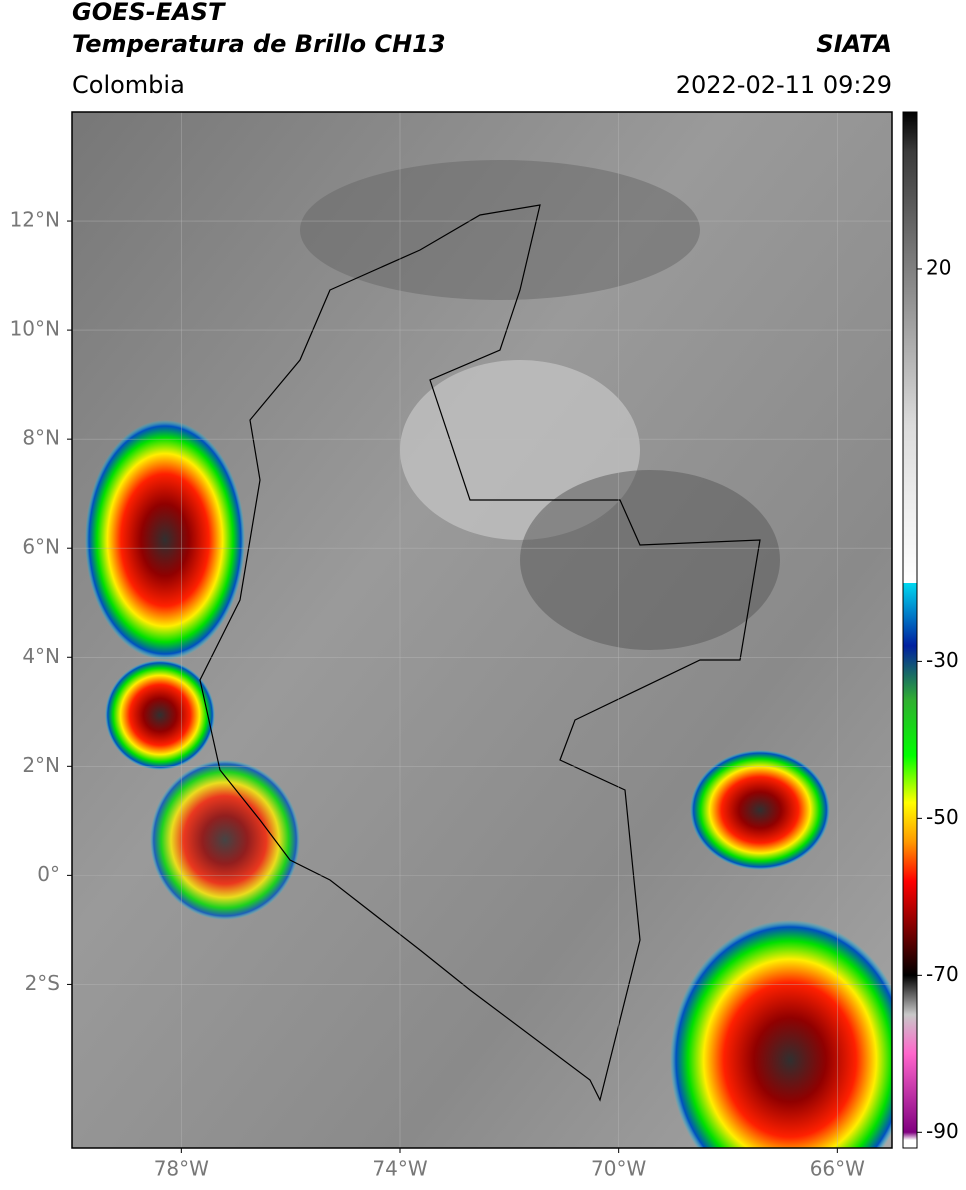  Describe the element at coordinates (399, 1169) in the screenshot. I see `x-tick-label: 74°W` at that location.